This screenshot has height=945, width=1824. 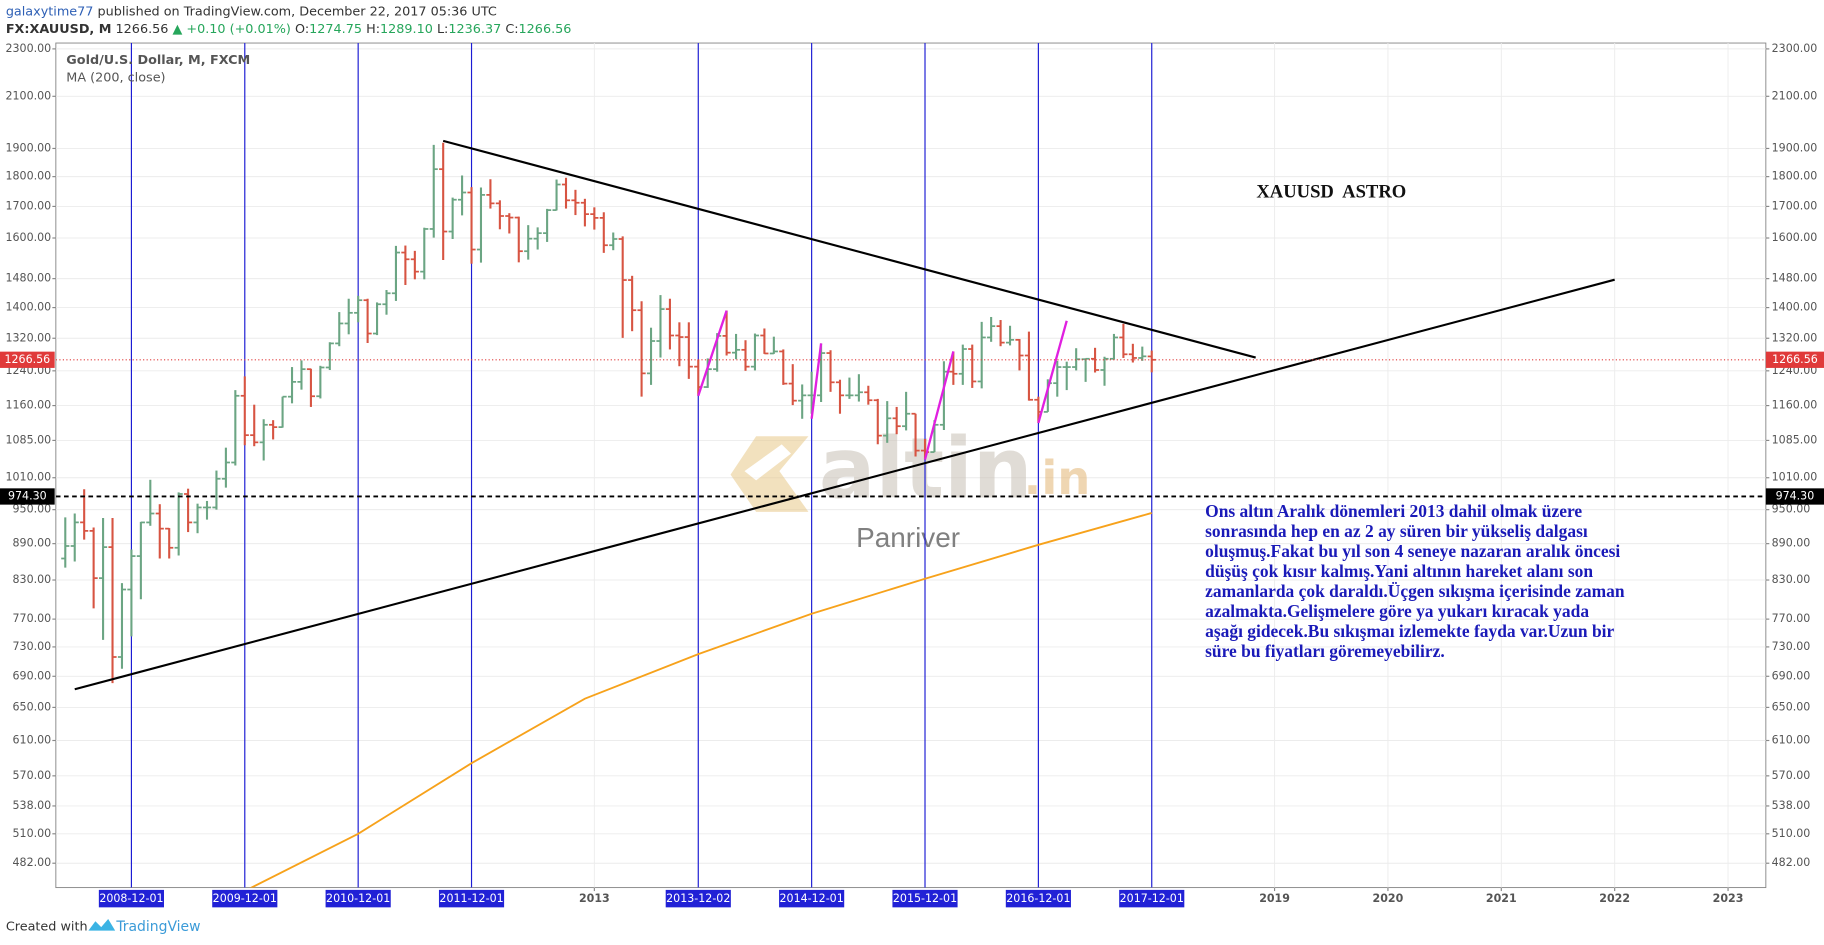 I want to click on watermark: altin .in, so click(x=910, y=469).